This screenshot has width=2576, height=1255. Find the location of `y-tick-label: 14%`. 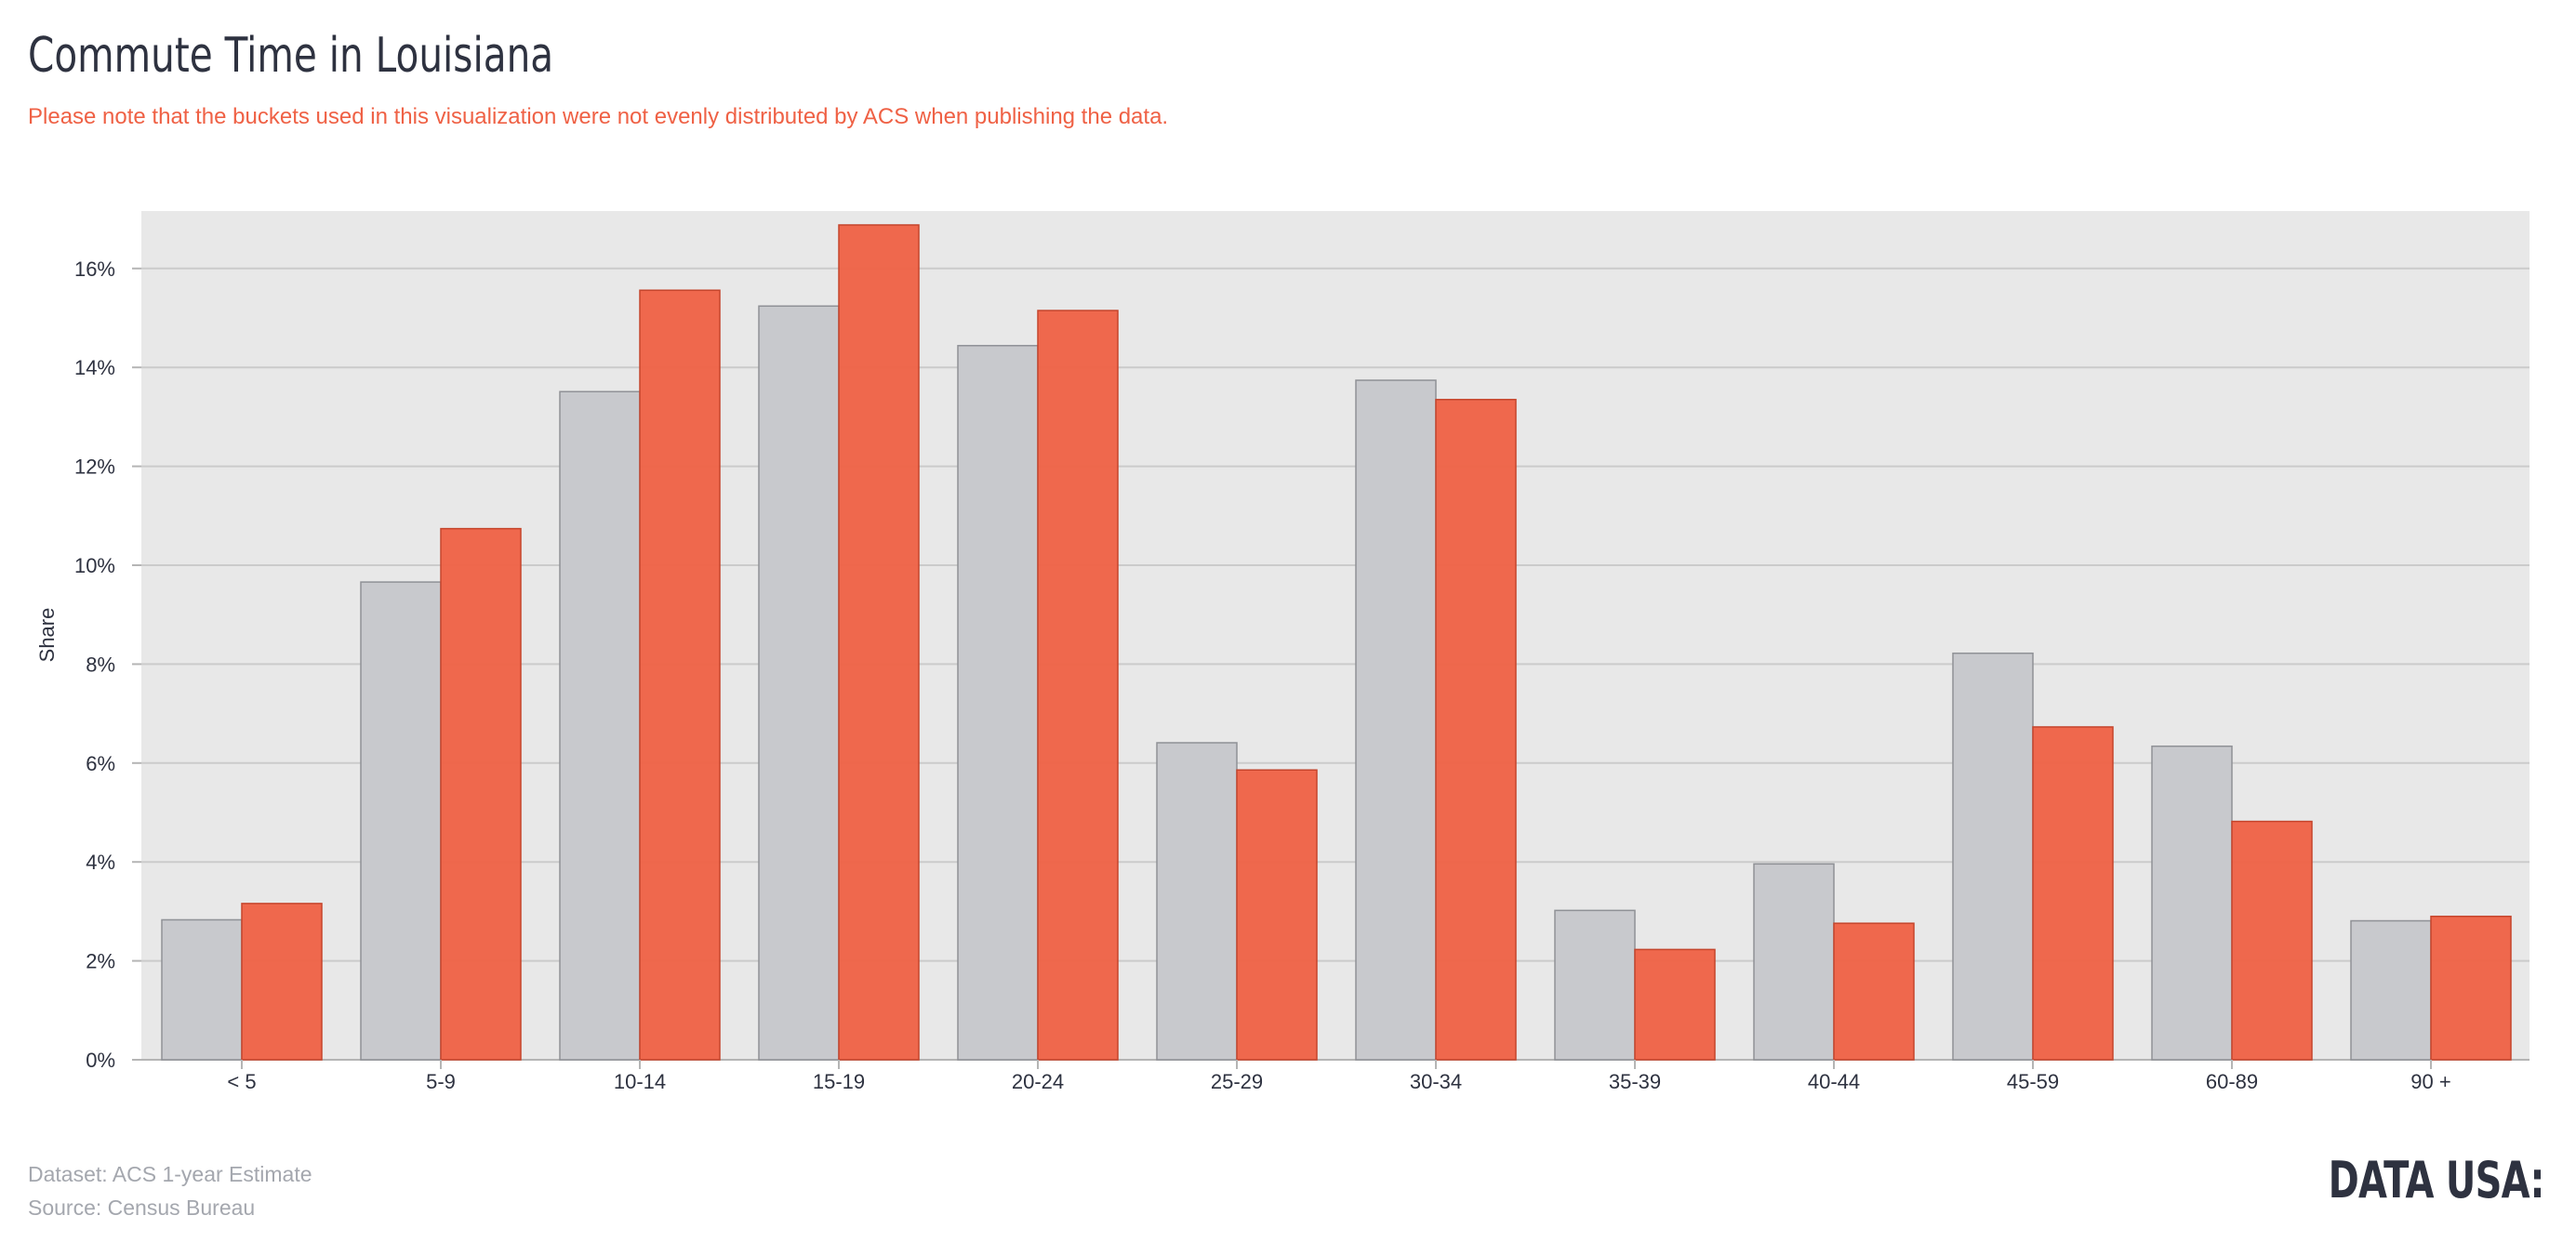

y-tick-label: 14% is located at coordinates (94, 367).